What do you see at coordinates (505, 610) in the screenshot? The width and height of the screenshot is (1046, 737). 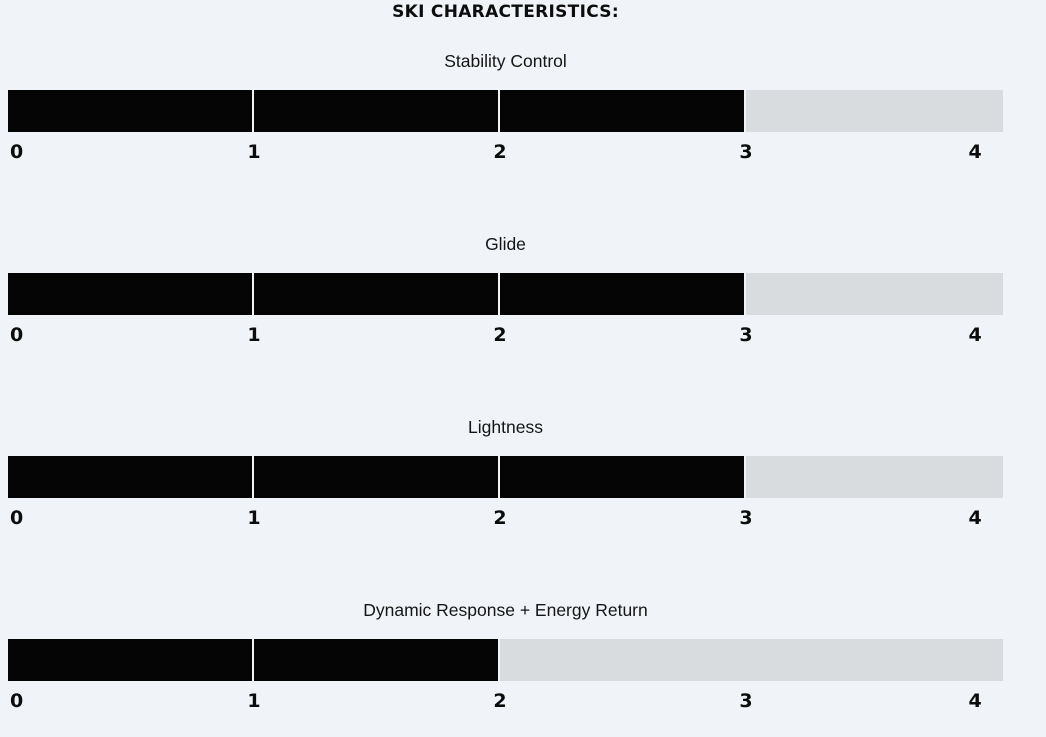 I see `chart-title: Dynamic Response + Energy Return` at bounding box center [505, 610].